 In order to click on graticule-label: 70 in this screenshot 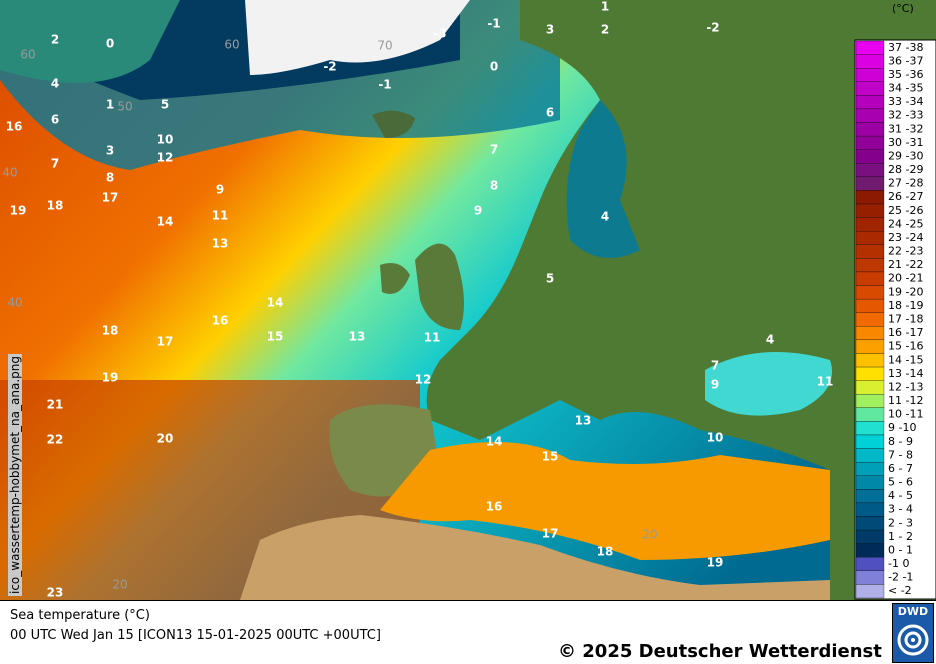, I will do `click(384, 46)`.